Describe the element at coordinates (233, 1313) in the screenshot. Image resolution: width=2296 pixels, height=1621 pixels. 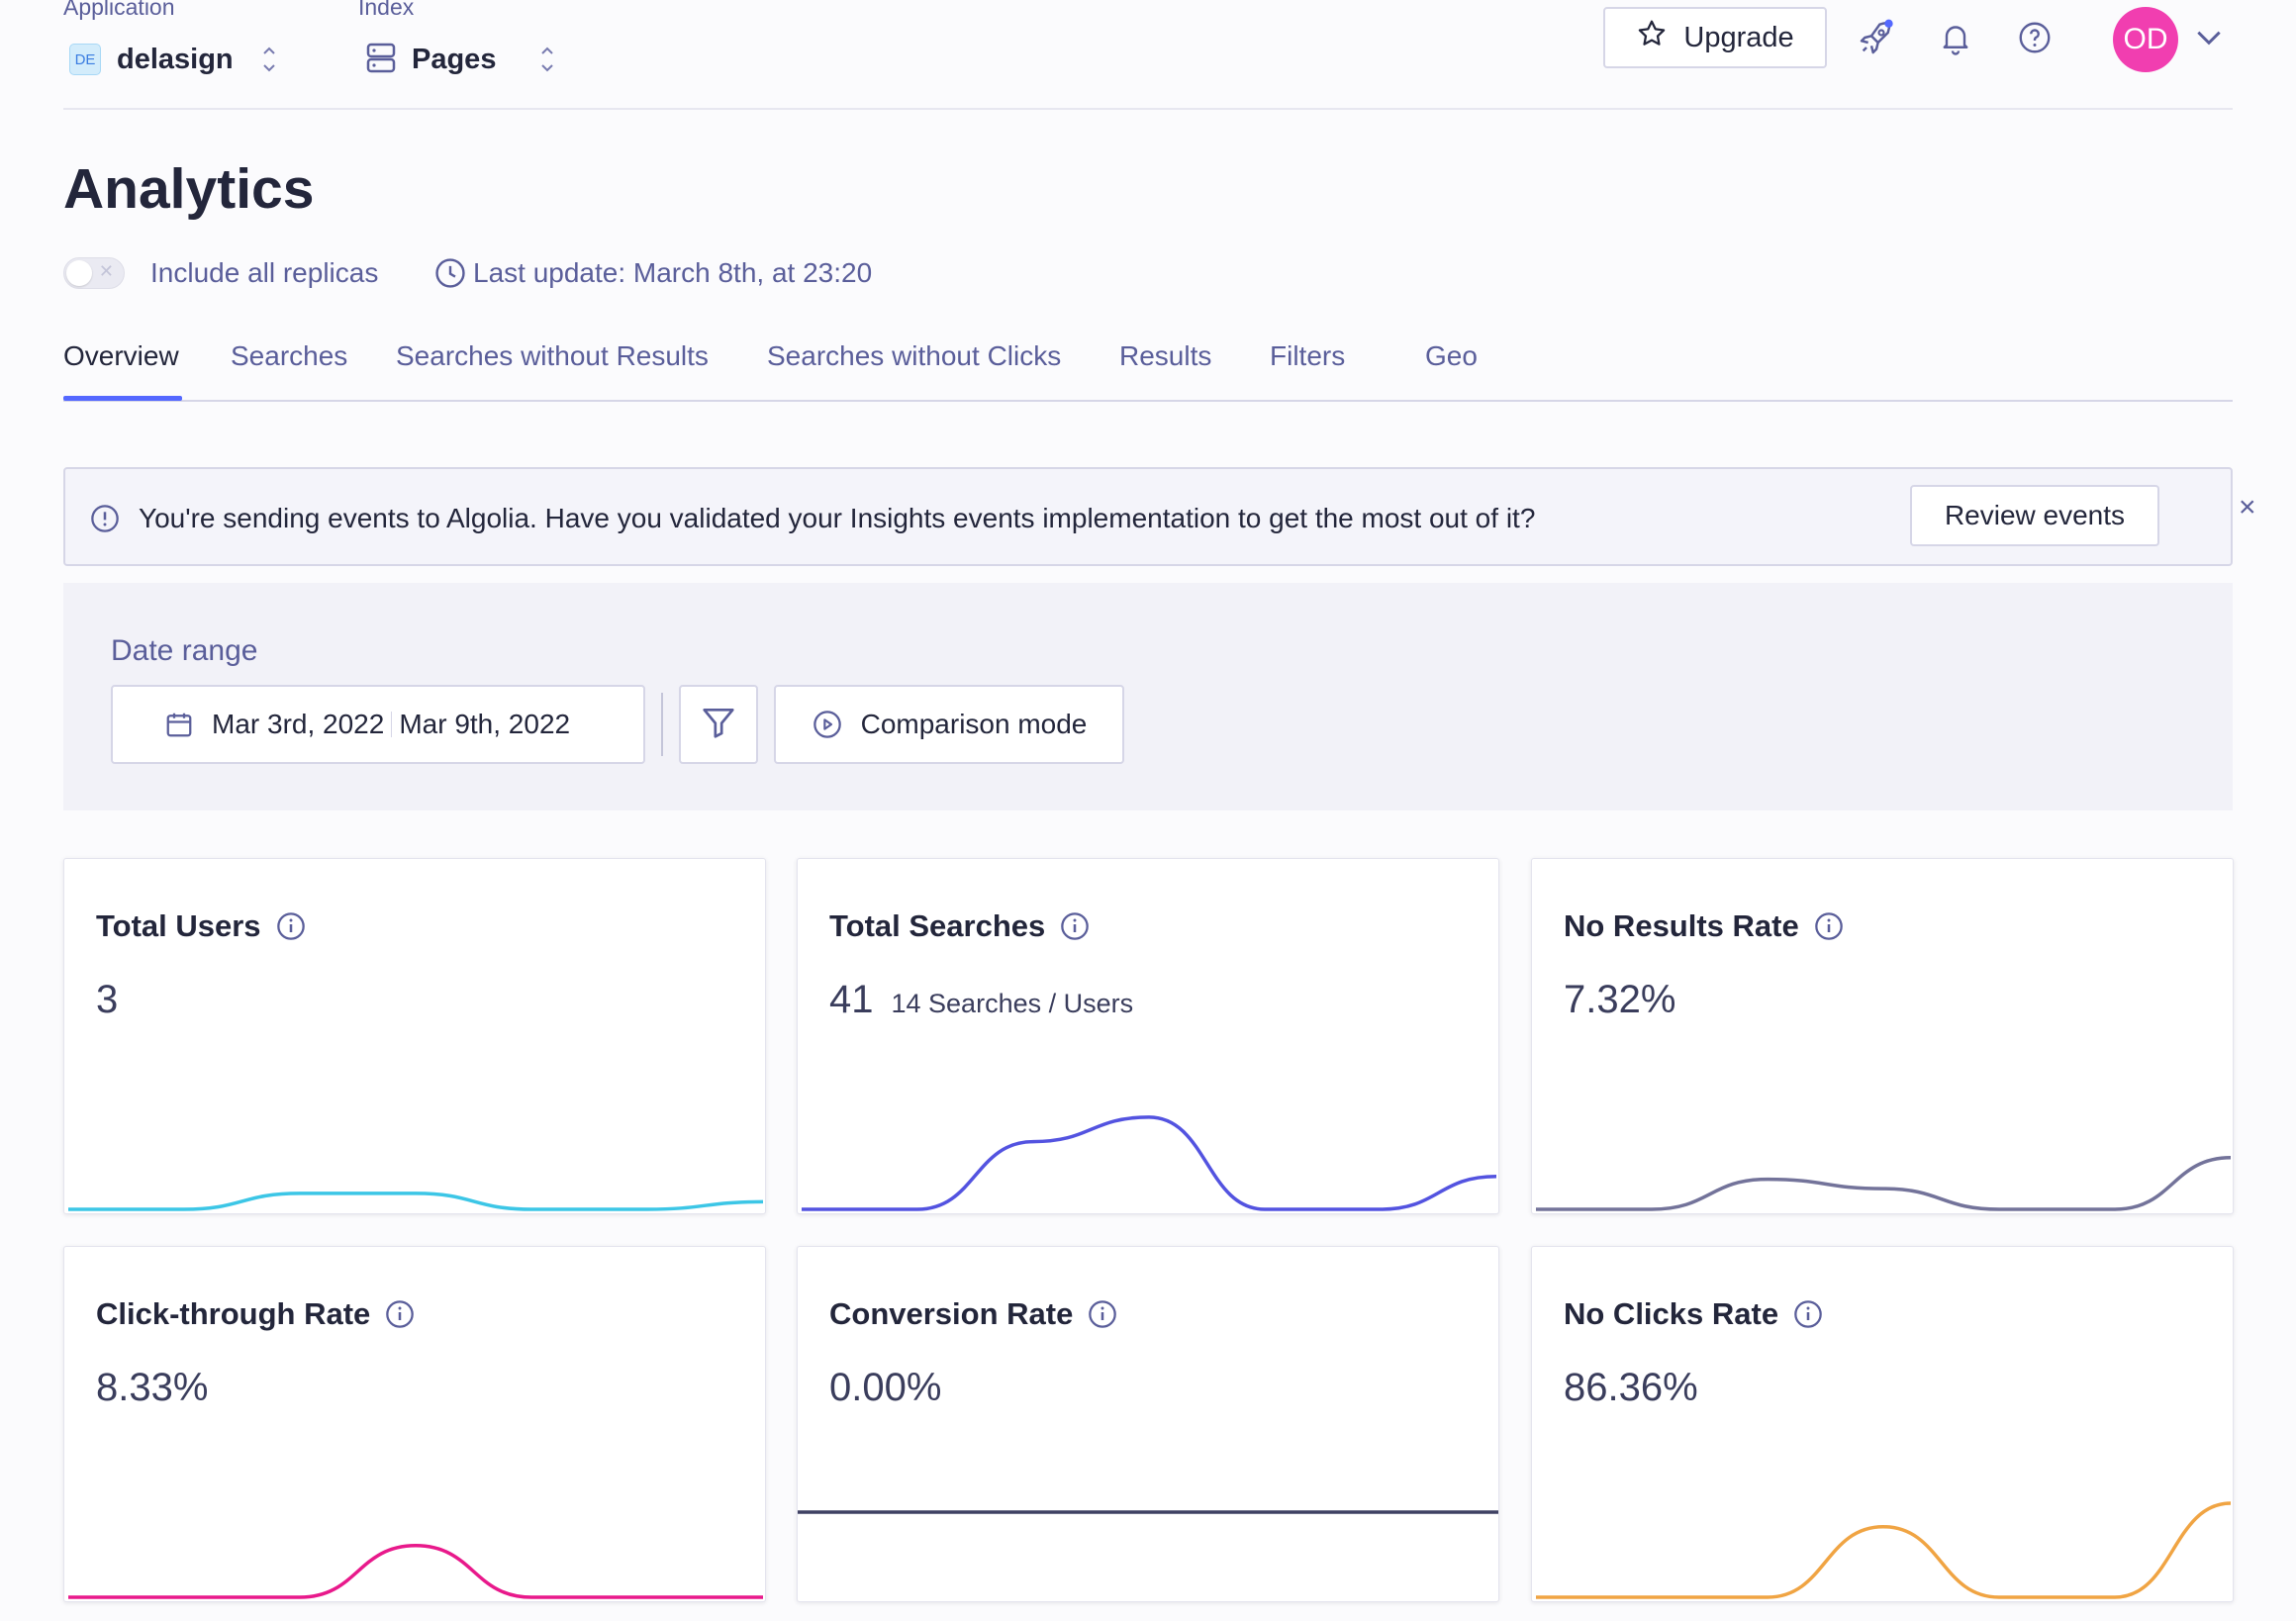
I see `metric-title: Click-through Rate` at that location.